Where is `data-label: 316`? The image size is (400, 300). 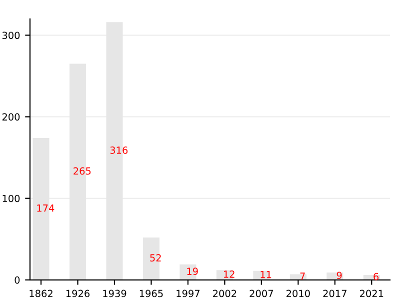 data-label: 316 is located at coordinates (119, 150).